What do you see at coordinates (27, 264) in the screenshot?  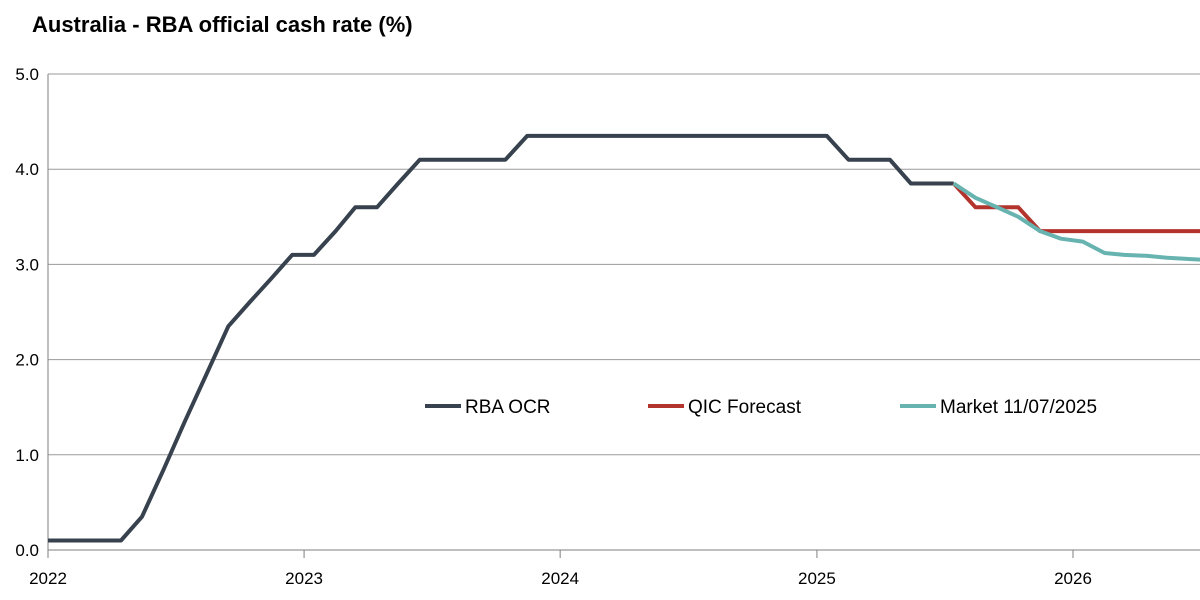 I see `y-tick-label: 3.0` at bounding box center [27, 264].